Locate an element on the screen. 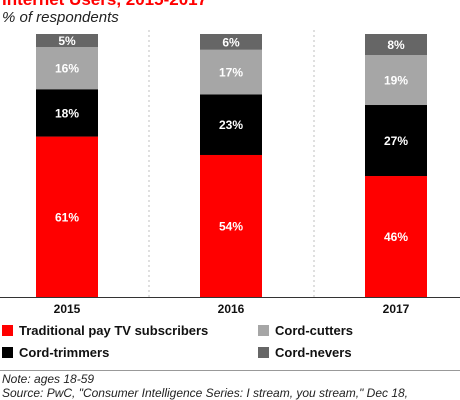  data-label-2016-series-4: 6% is located at coordinates (231, 42).